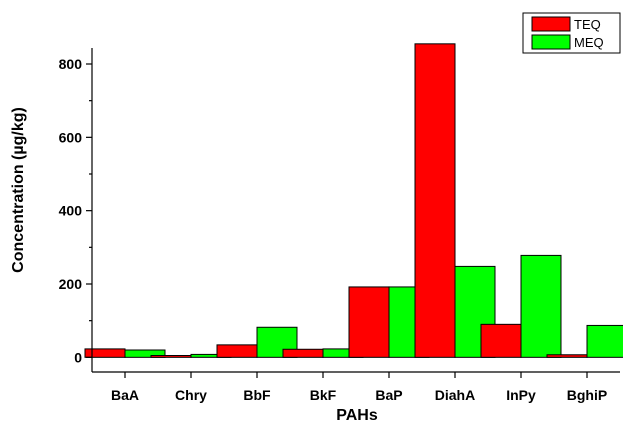 This screenshot has height=431, width=623. What do you see at coordinates (323, 395) in the screenshot?
I see `x-tick-label-bkf: BkF` at bounding box center [323, 395].